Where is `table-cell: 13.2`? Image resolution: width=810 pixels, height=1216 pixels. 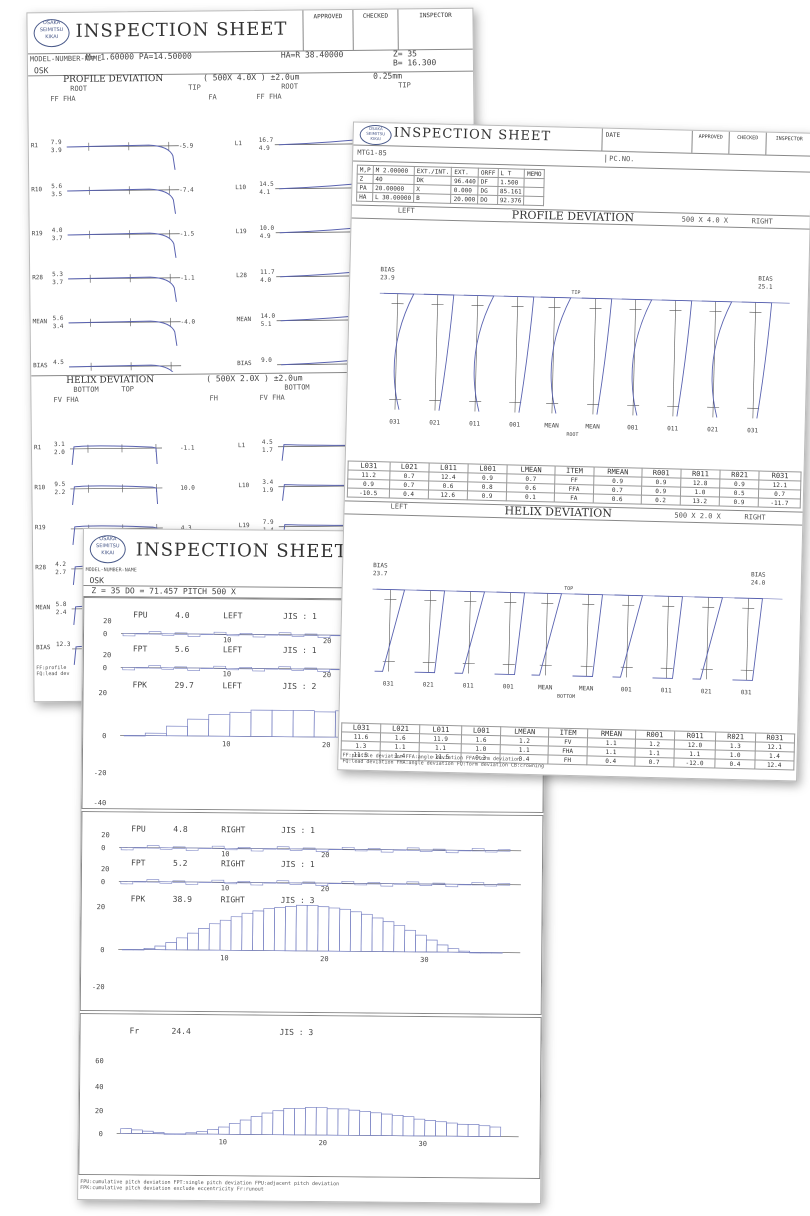 table-cell: 13.2 is located at coordinates (700, 501).